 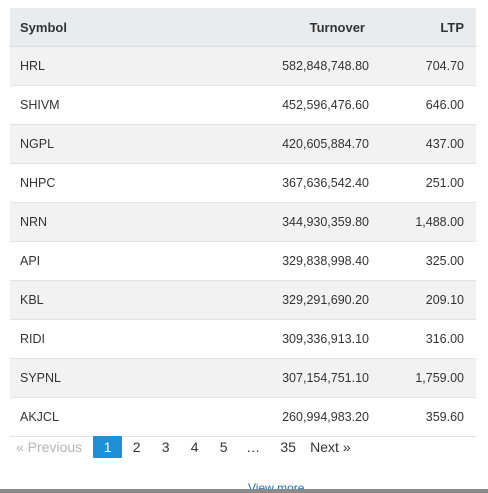 What do you see at coordinates (75, 27) in the screenshot?
I see `column-header-symbol: Symbol` at bounding box center [75, 27].